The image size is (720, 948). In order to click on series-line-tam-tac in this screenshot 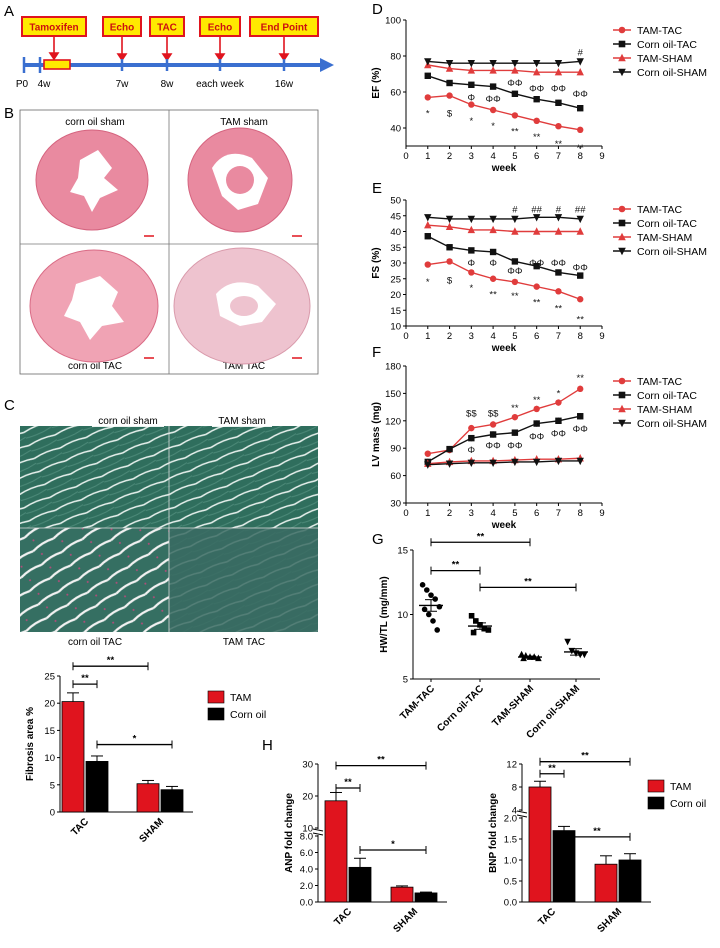, I will do `click(504, 421)`.